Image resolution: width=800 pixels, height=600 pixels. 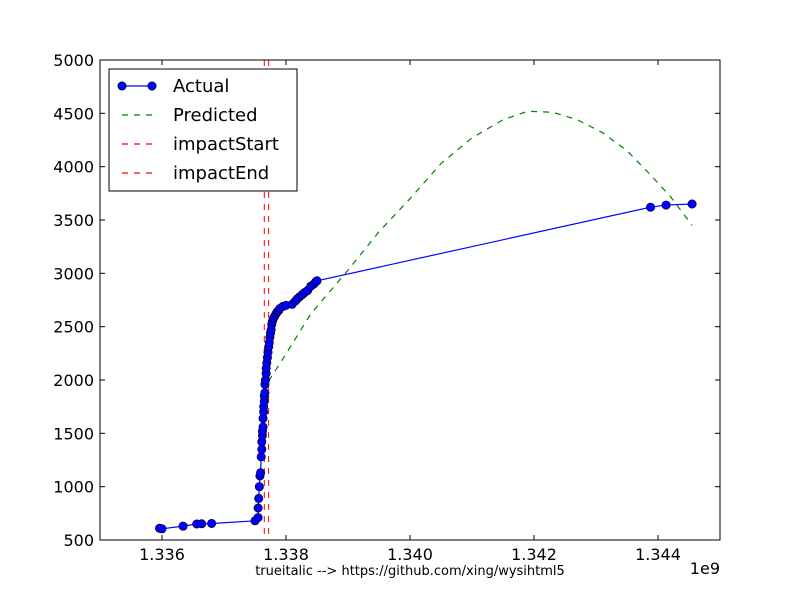 What do you see at coordinates (198, 130) in the screenshot?
I see `legend-entries: Actual Predicted impactStart impactEnd` at bounding box center [198, 130].